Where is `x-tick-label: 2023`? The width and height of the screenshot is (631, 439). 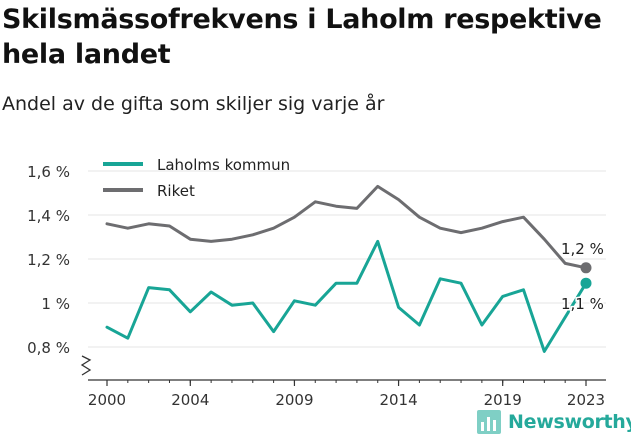 x-tick-label: 2023 is located at coordinates (586, 400).